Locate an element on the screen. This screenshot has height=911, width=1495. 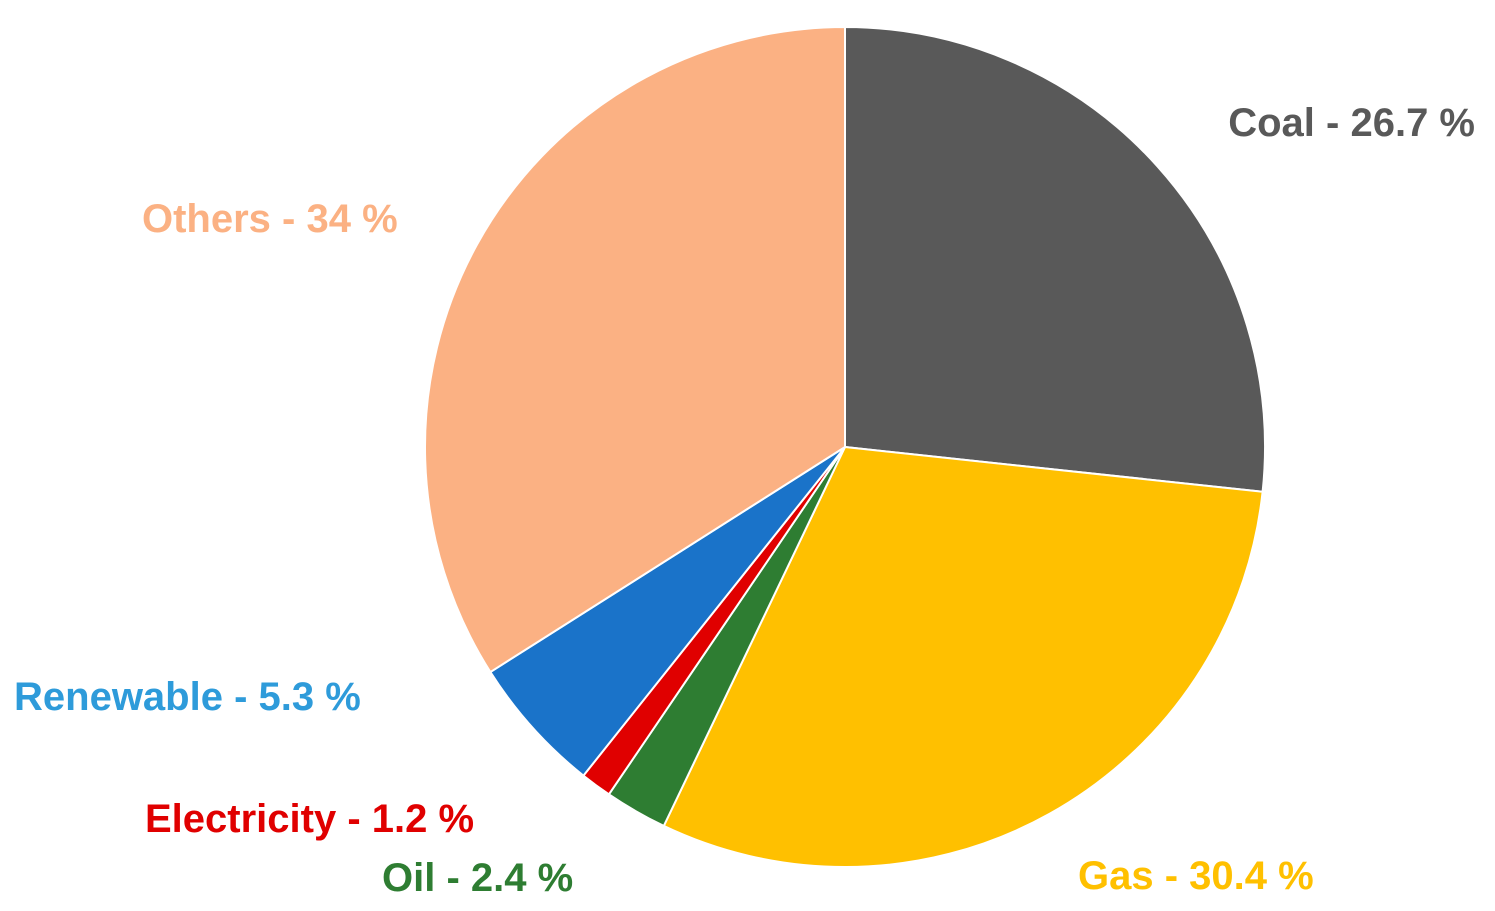
slice-label-electricity: Electricity - 1.2 % is located at coordinates (309, 819).